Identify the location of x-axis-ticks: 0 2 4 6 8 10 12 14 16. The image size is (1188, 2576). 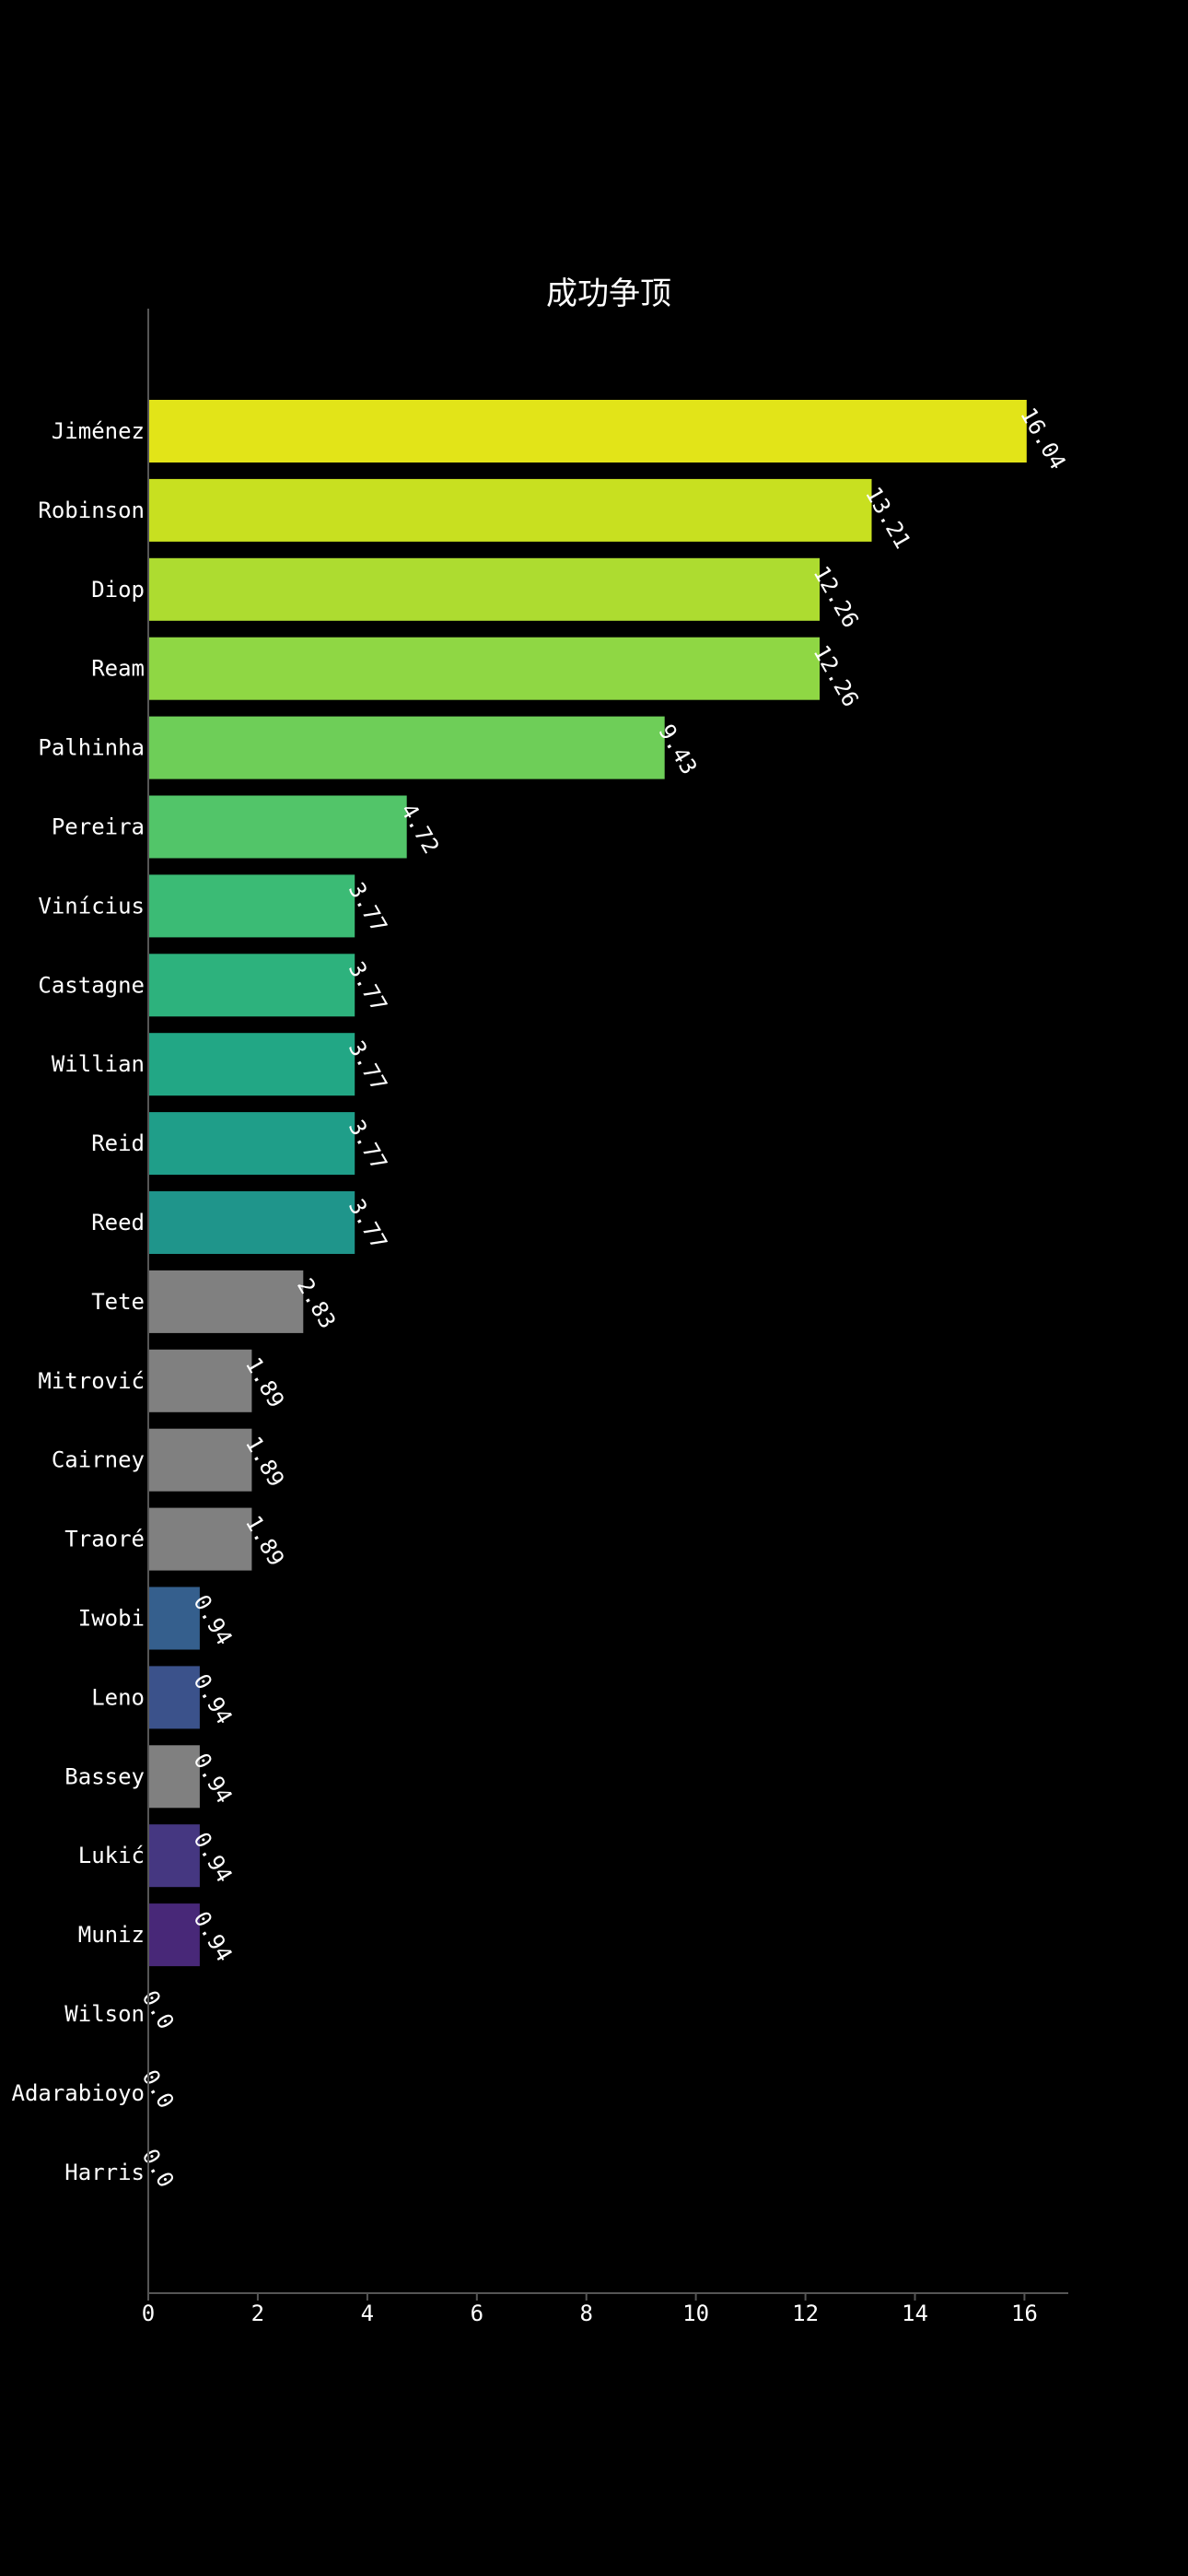
(590, 2309).